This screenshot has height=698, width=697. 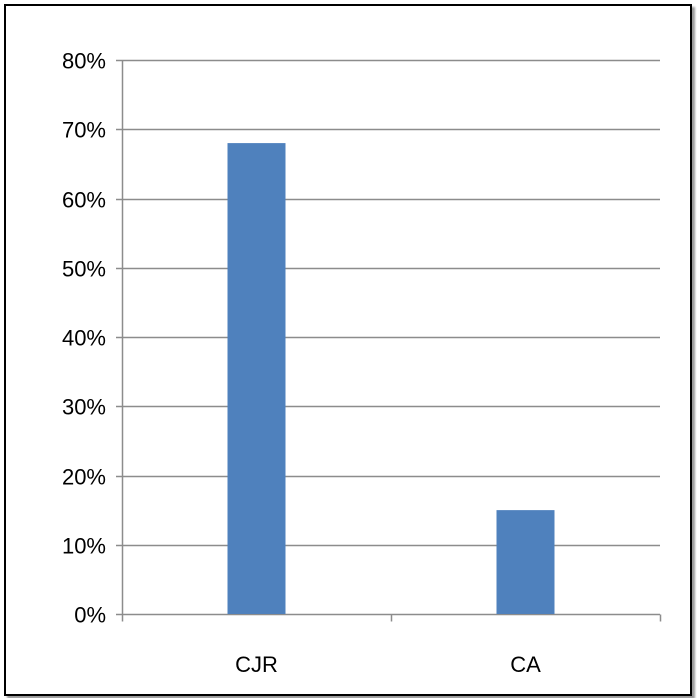 What do you see at coordinates (525, 664) in the screenshot?
I see `x-tick-label: CA` at bounding box center [525, 664].